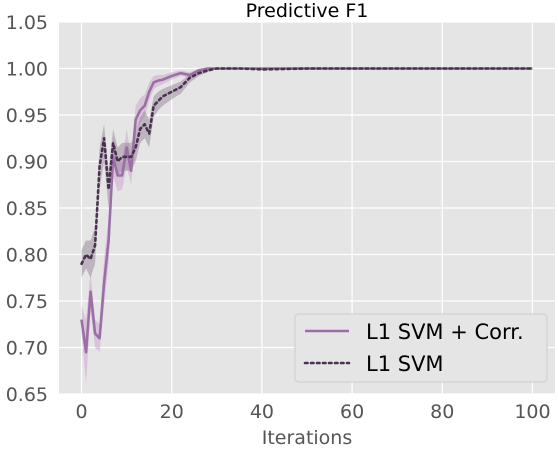 This screenshot has height=449, width=558. I want to click on legend-box, so click(421, 348).